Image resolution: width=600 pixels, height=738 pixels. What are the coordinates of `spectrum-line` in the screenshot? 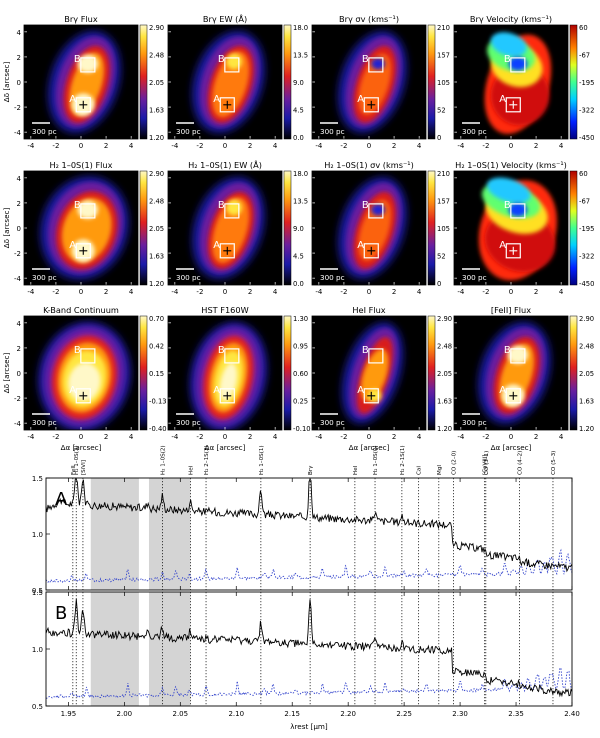 It's located at (309, 525).